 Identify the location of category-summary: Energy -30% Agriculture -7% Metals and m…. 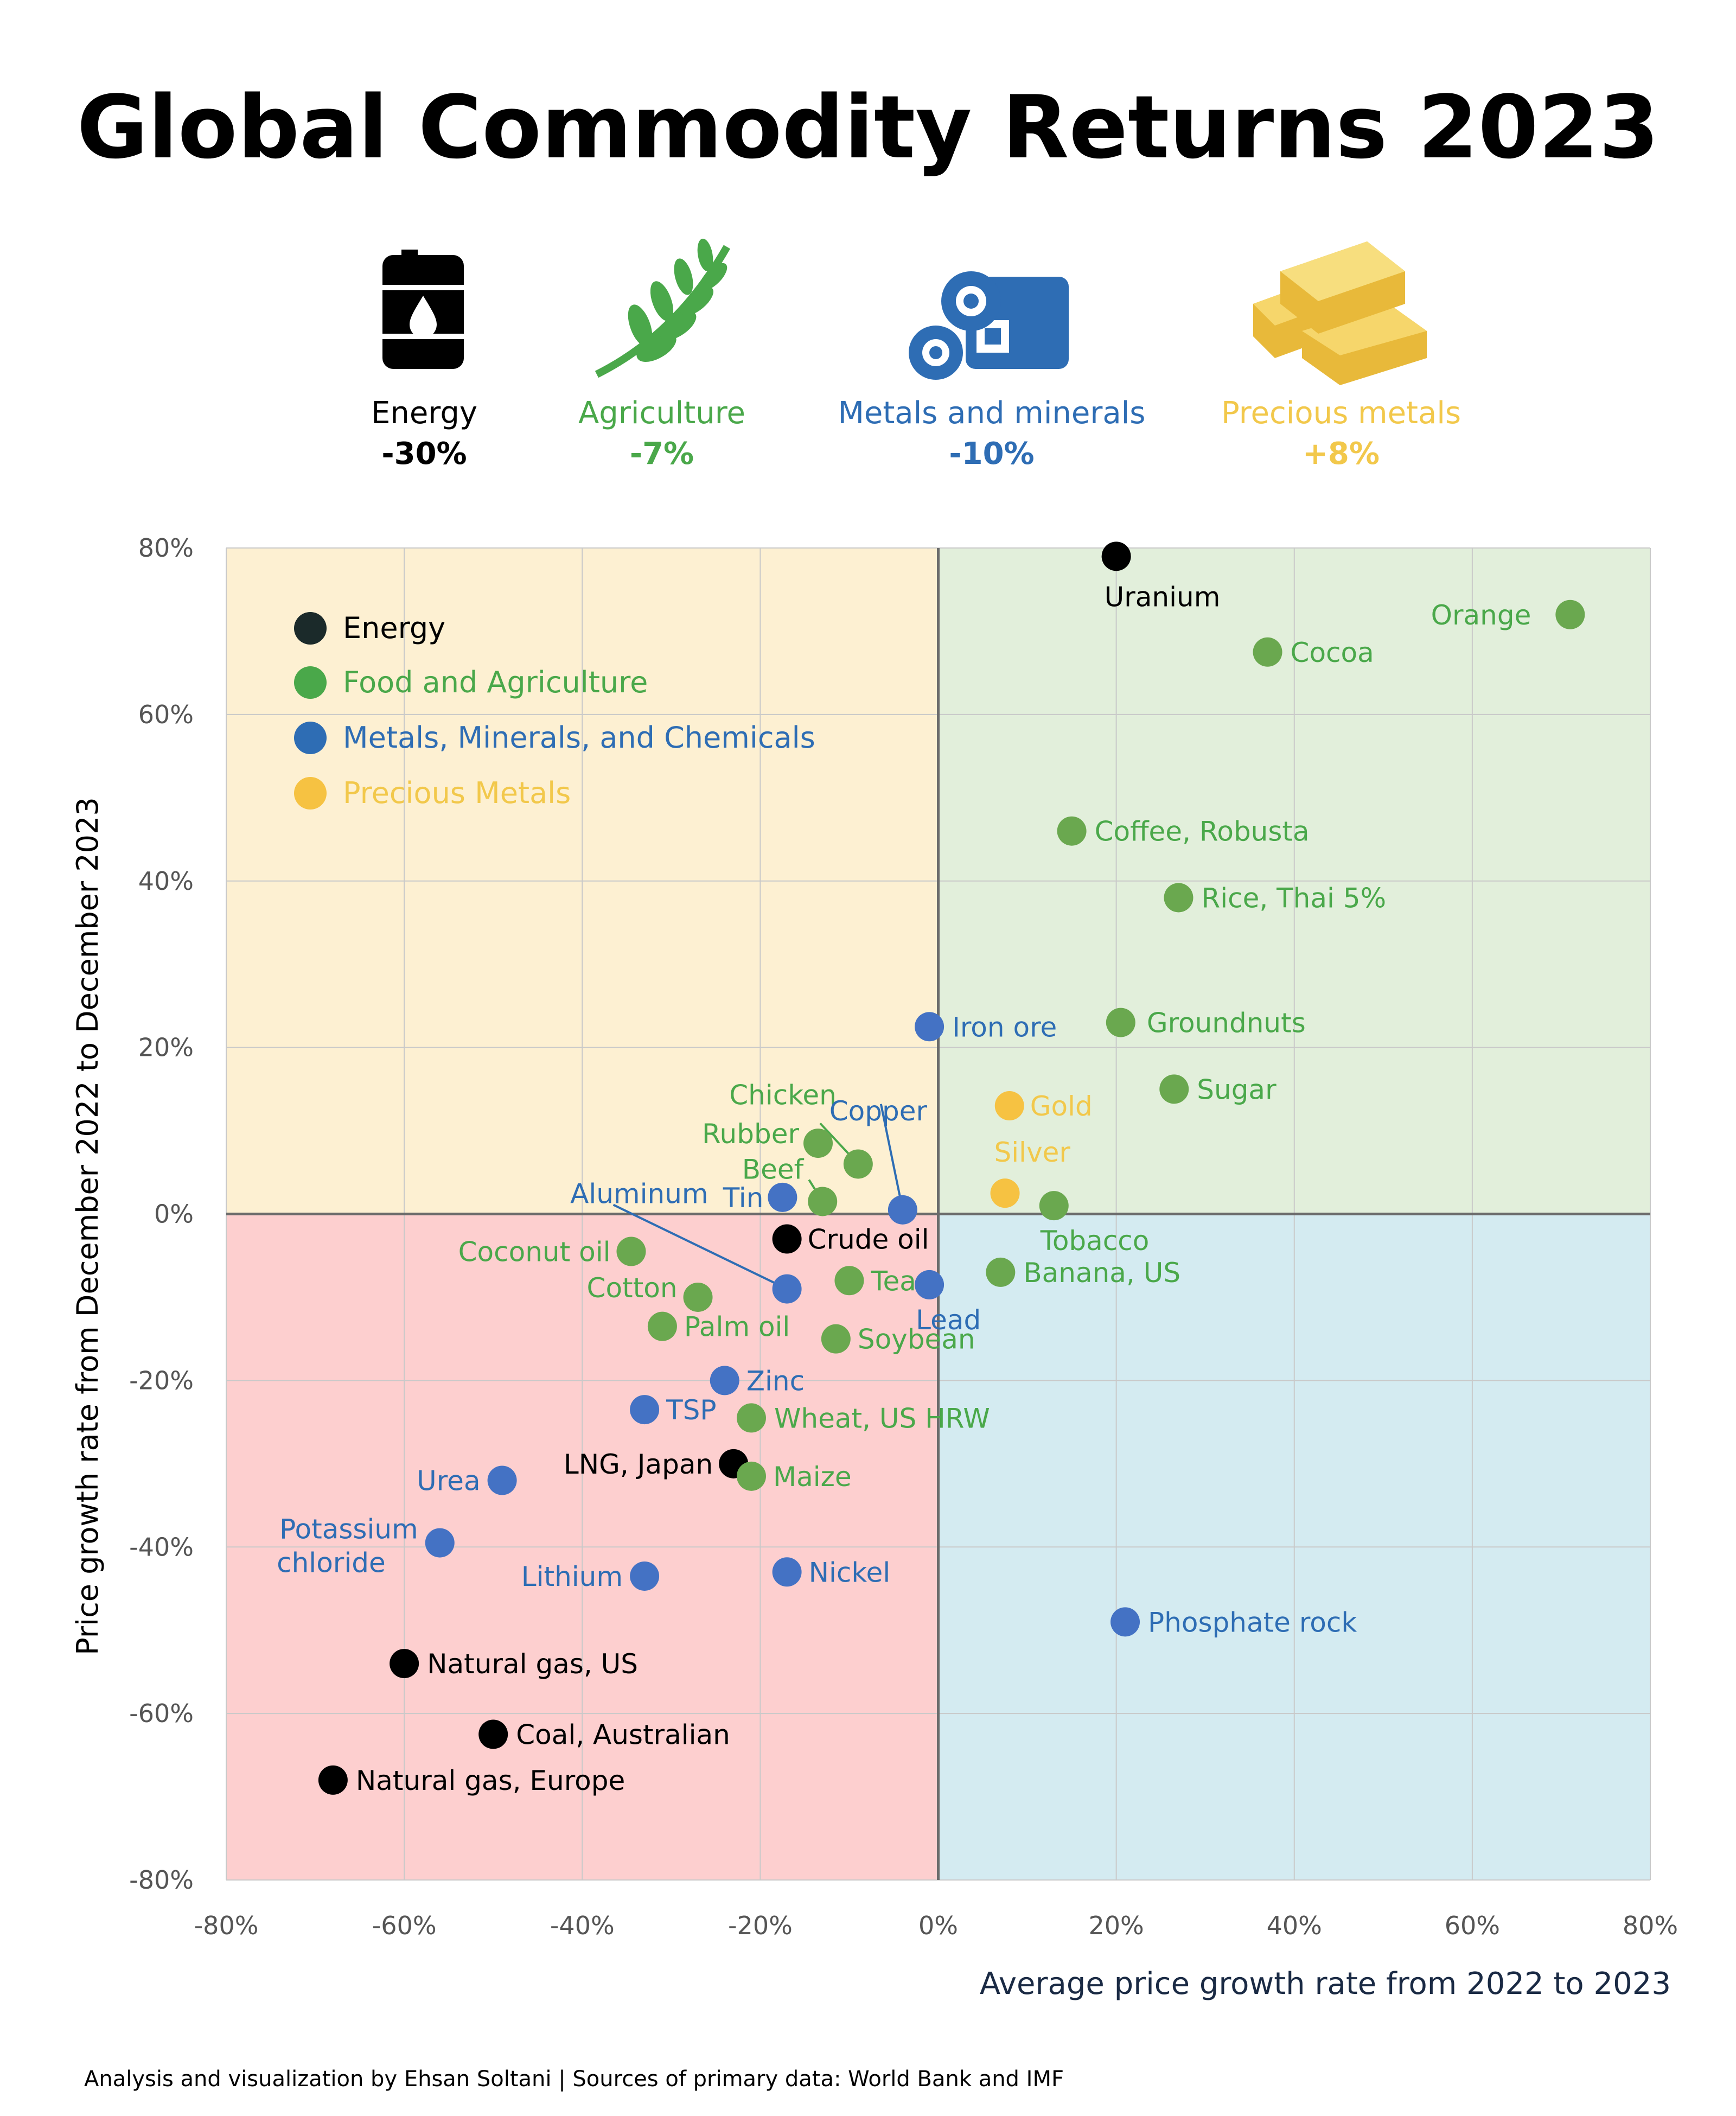
(916, 434).